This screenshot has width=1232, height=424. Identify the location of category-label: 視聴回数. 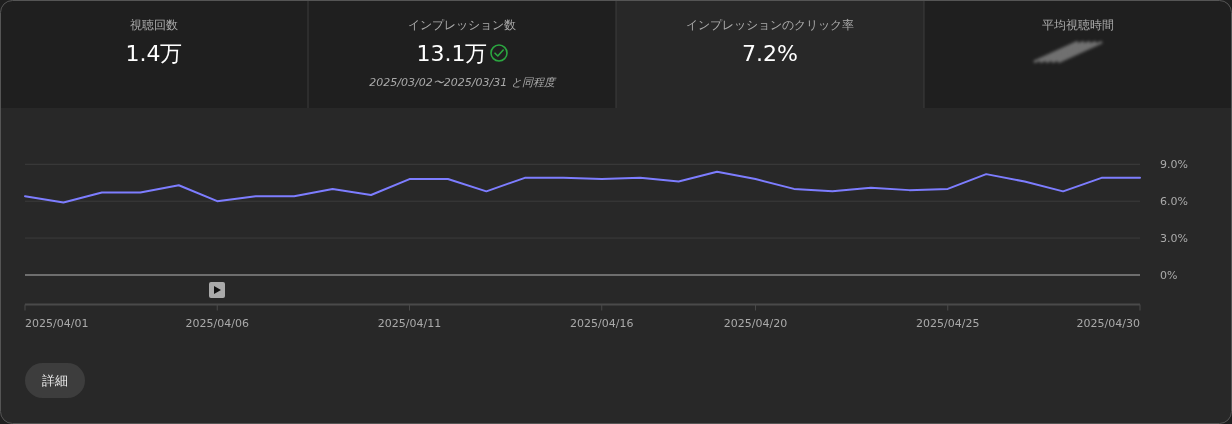
(154, 25).